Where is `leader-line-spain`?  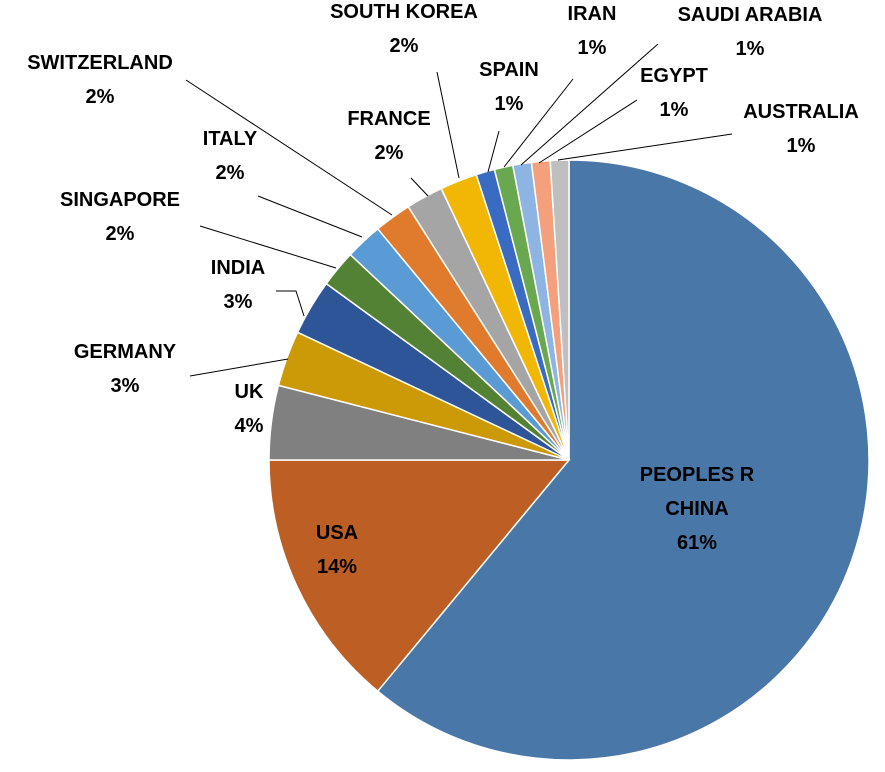
leader-line-spain is located at coordinates (493, 151).